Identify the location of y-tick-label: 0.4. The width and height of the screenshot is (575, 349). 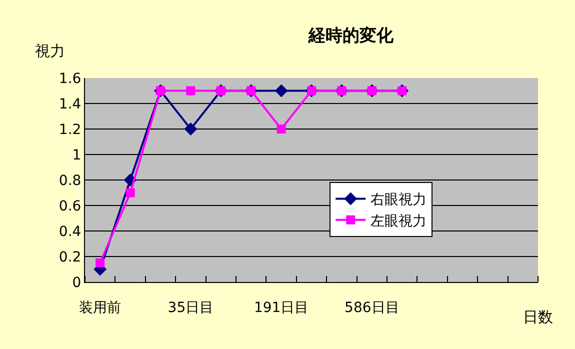
(70, 232).